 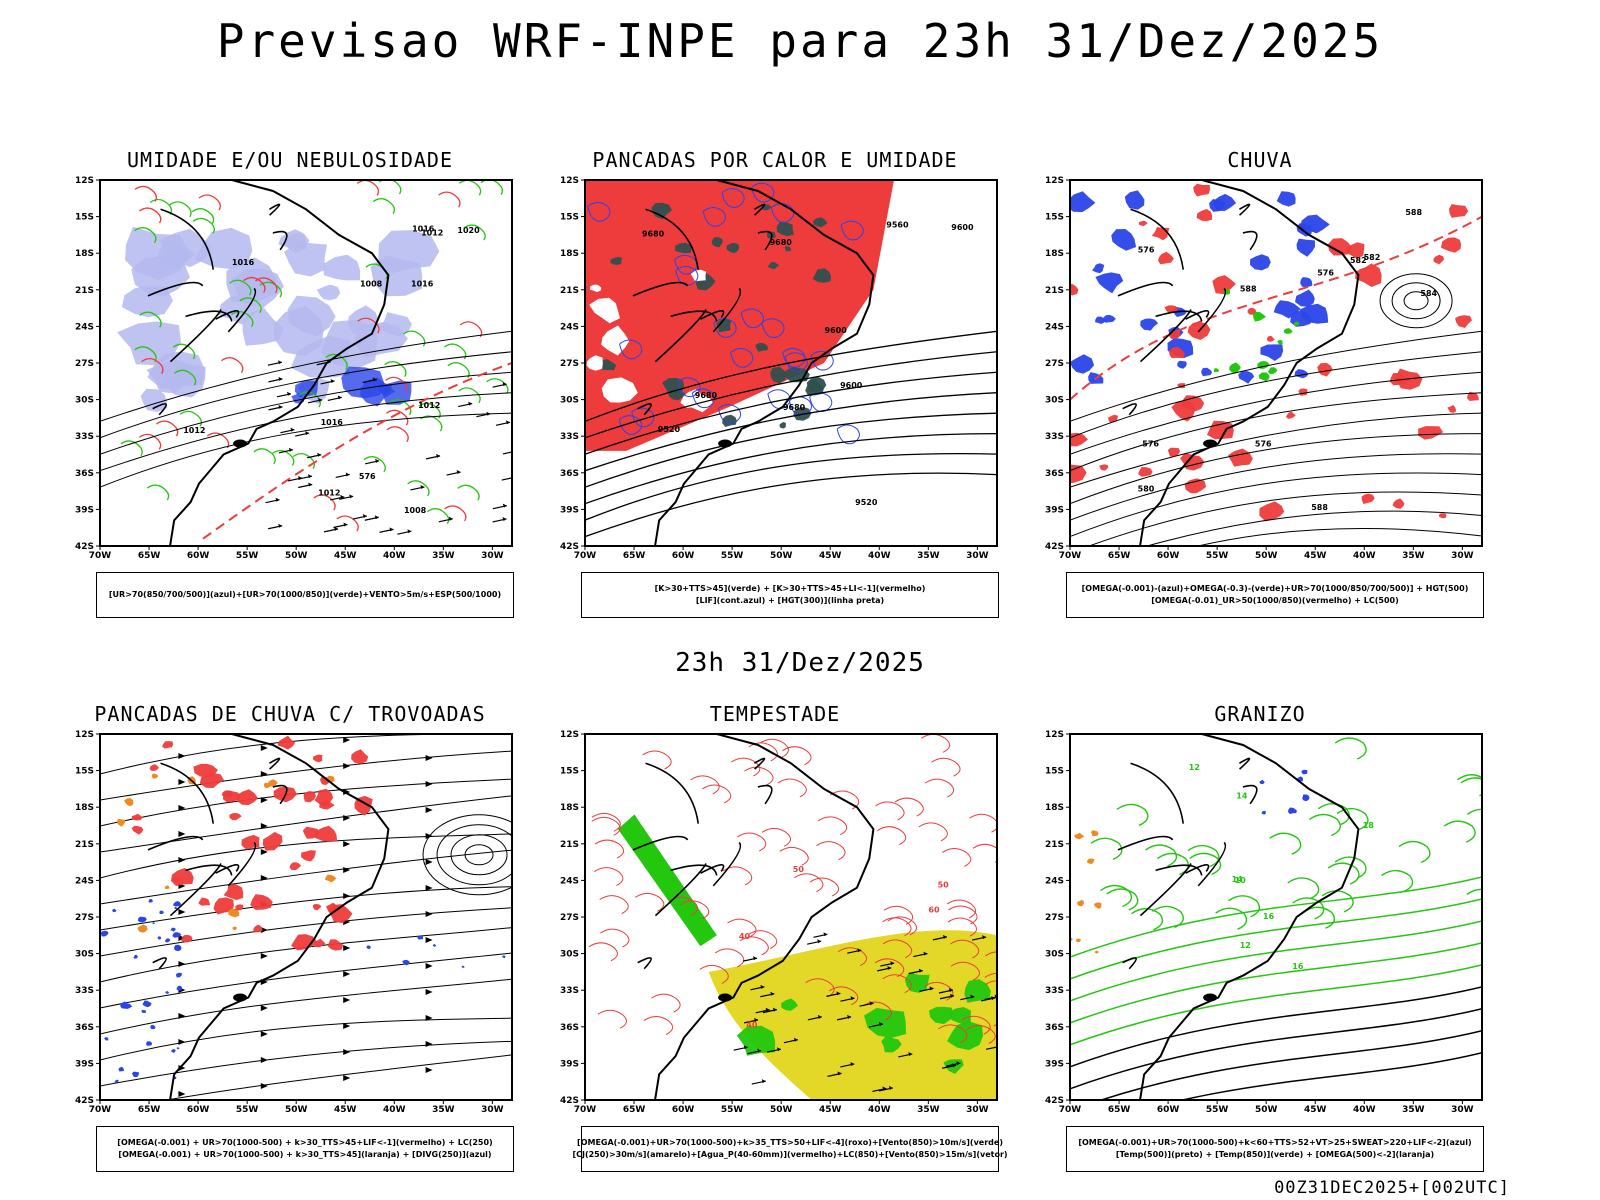 I want to click on contour-label: 40, so click(x=752, y=1024).